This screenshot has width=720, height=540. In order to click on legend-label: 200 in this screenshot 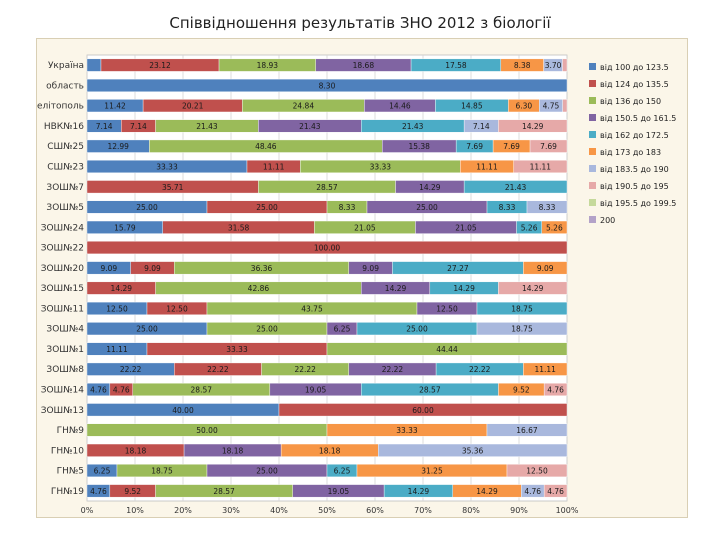, I will do `click(607, 220)`.